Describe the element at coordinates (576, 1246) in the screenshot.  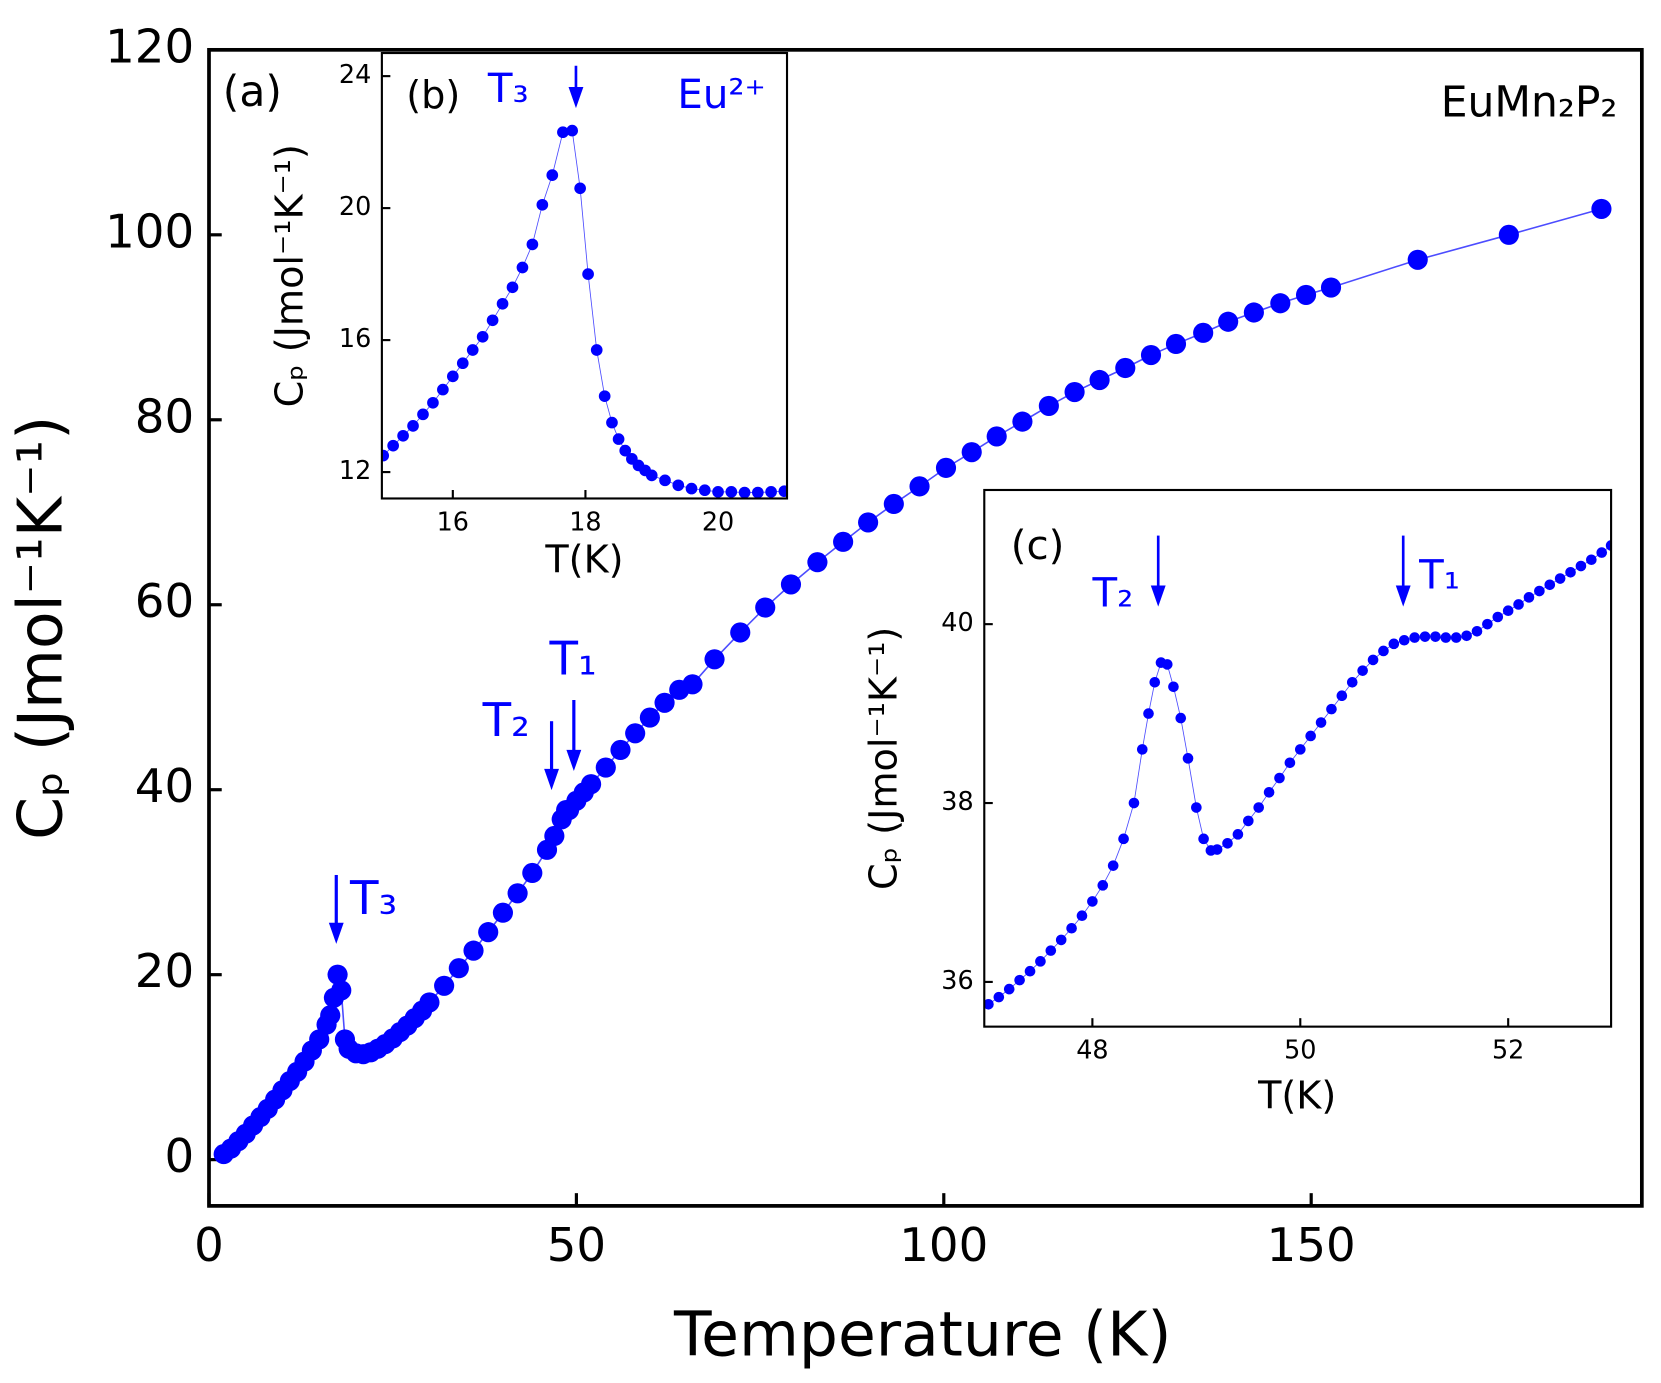
I see `x-tick-label: 50` at that location.